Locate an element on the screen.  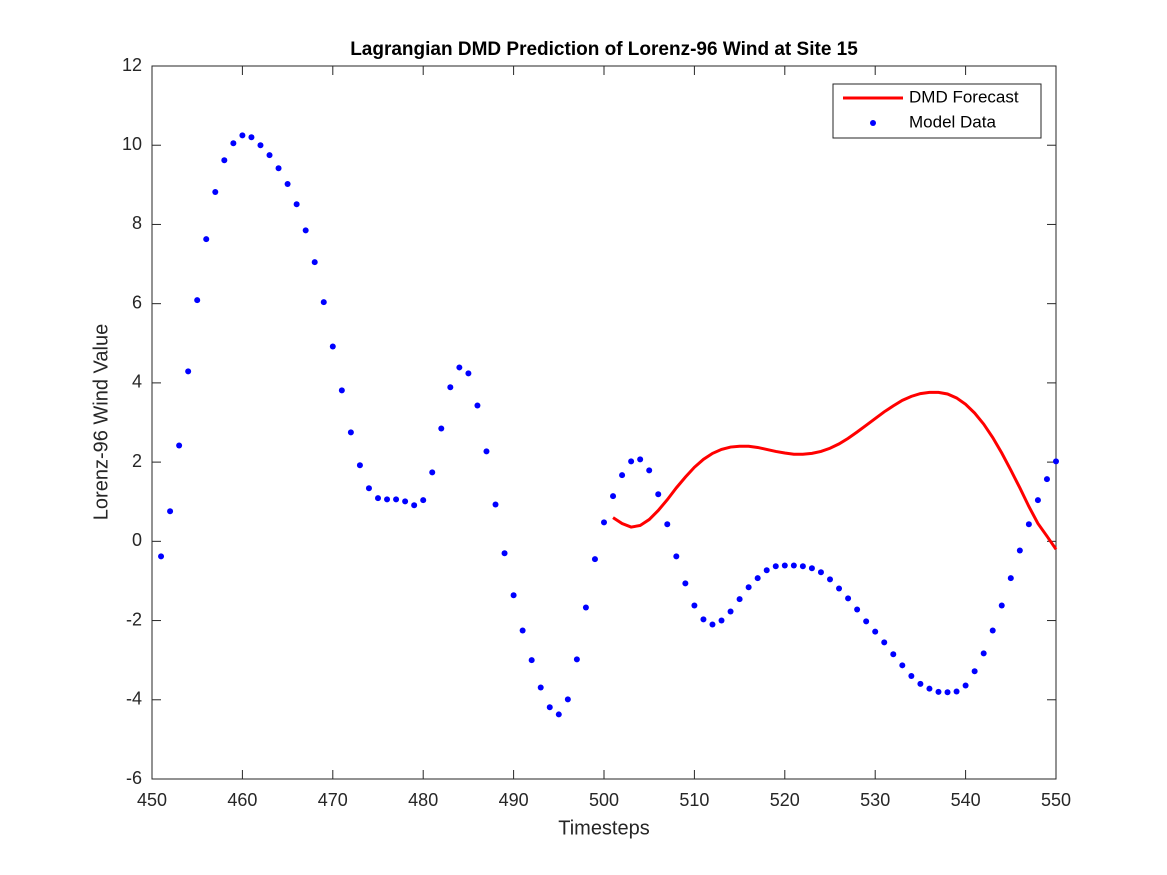
x-tick-label: 530 is located at coordinates (875, 800).